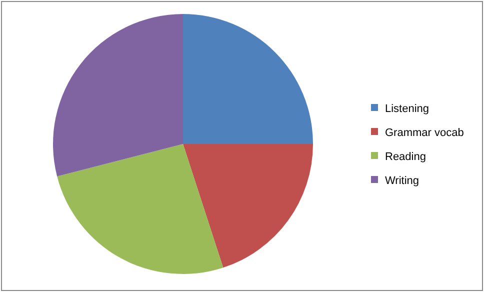 The image size is (487, 295). What do you see at coordinates (407, 109) in the screenshot?
I see `legend-label: Listening` at bounding box center [407, 109].